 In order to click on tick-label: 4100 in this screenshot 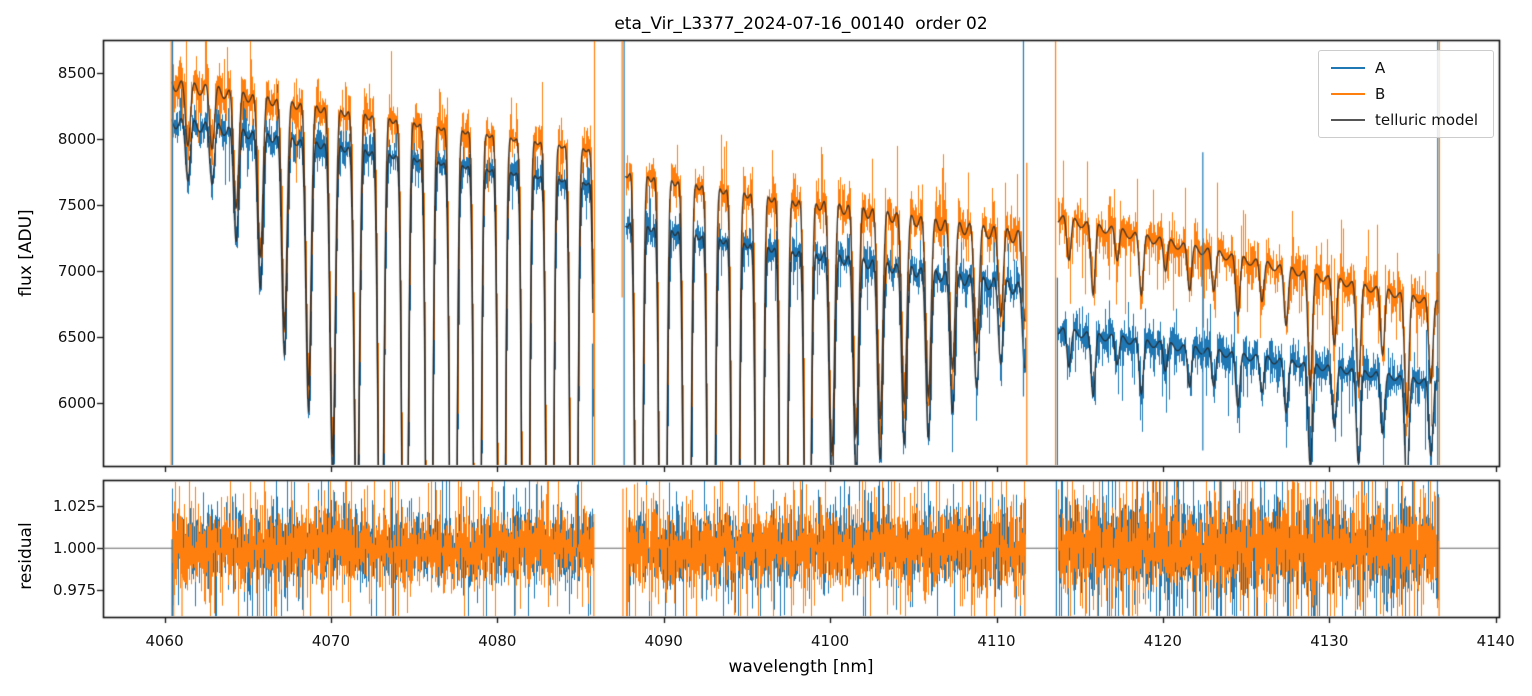, I will do `click(830, 641)`.